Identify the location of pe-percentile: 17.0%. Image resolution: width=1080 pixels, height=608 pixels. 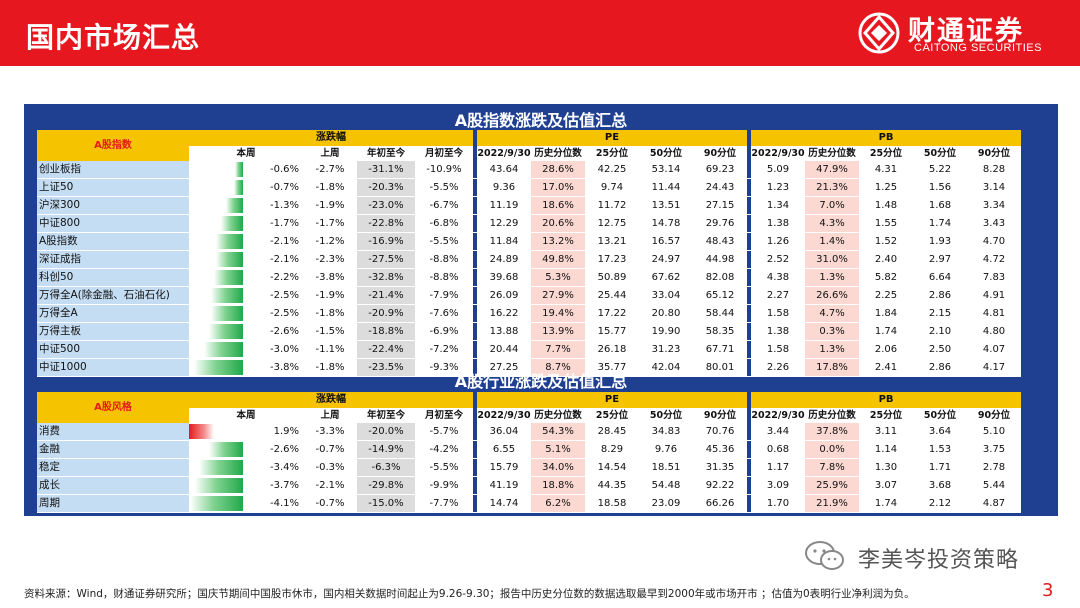
(558, 187).